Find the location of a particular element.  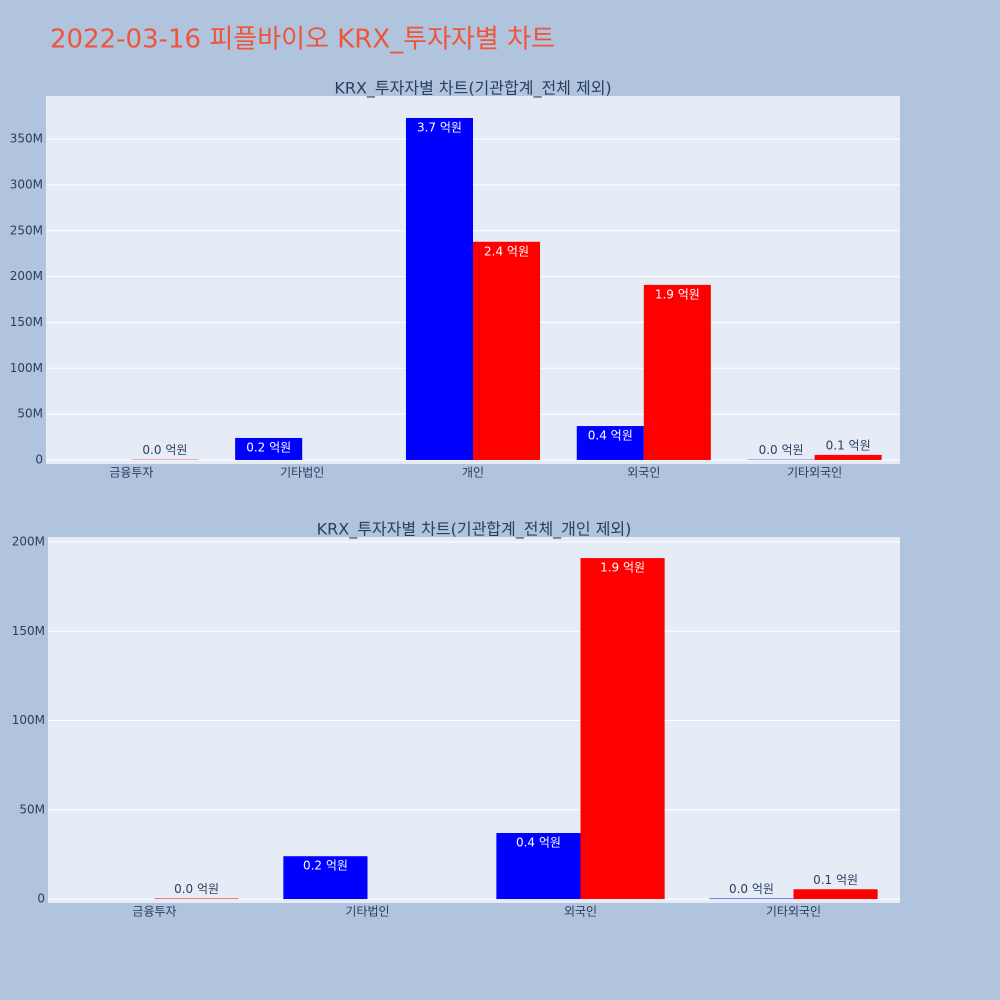

chart-title: KRX_투자자별 차트(기관합계_전체_개인 제외) is located at coordinates (474, 530).